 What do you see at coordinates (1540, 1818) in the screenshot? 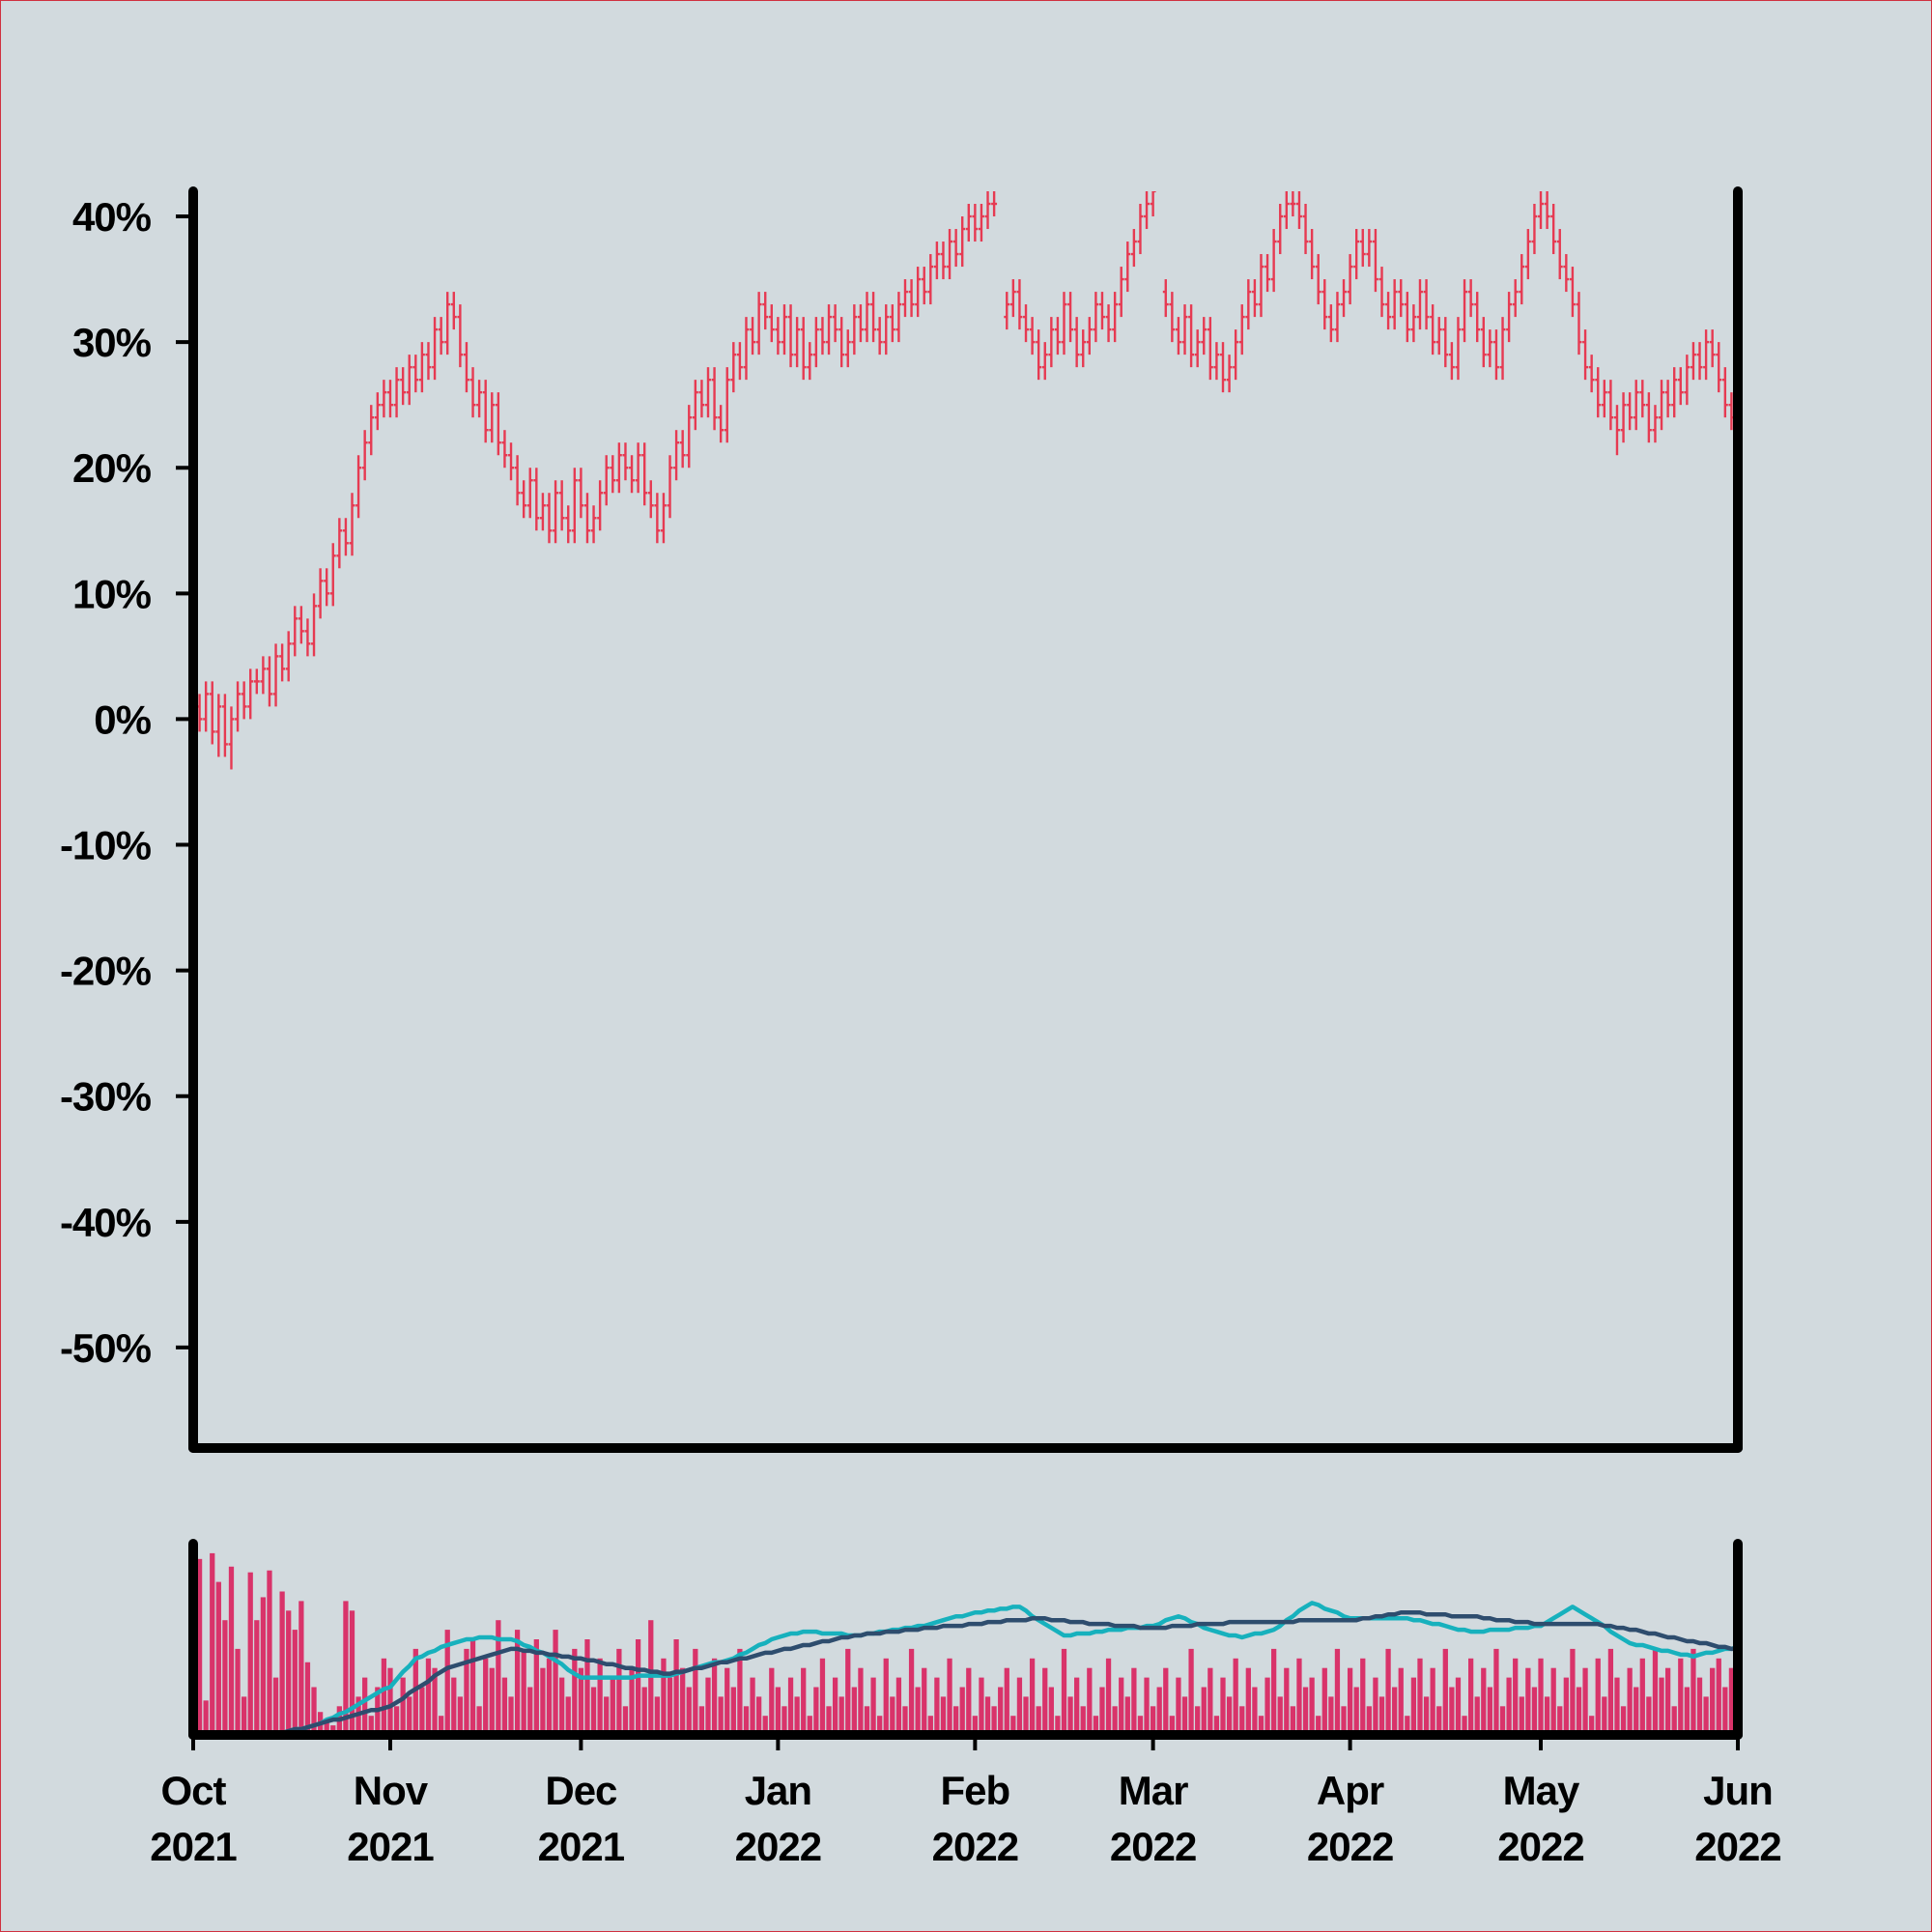
I see `x-tick-label: May 2022` at bounding box center [1540, 1818].